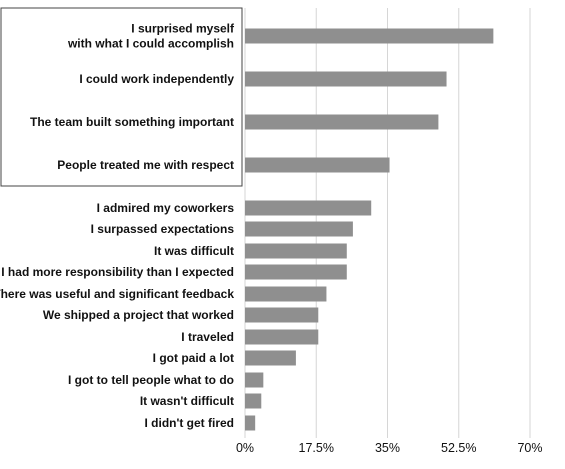 The height and width of the screenshot is (469, 565). What do you see at coordinates (194, 251) in the screenshot?
I see `category-label: It was difficult` at bounding box center [194, 251].